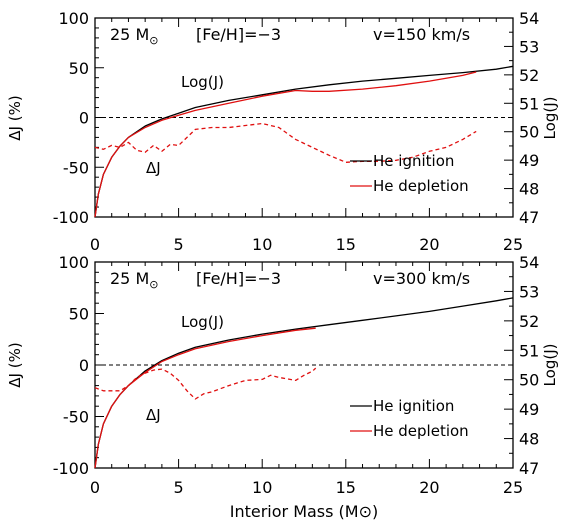 This screenshot has width=570, height=526. What do you see at coordinates (134, 280) in the screenshot?
I see `panel-bottom-mass-label: 25 M⊙` at bounding box center [134, 280].